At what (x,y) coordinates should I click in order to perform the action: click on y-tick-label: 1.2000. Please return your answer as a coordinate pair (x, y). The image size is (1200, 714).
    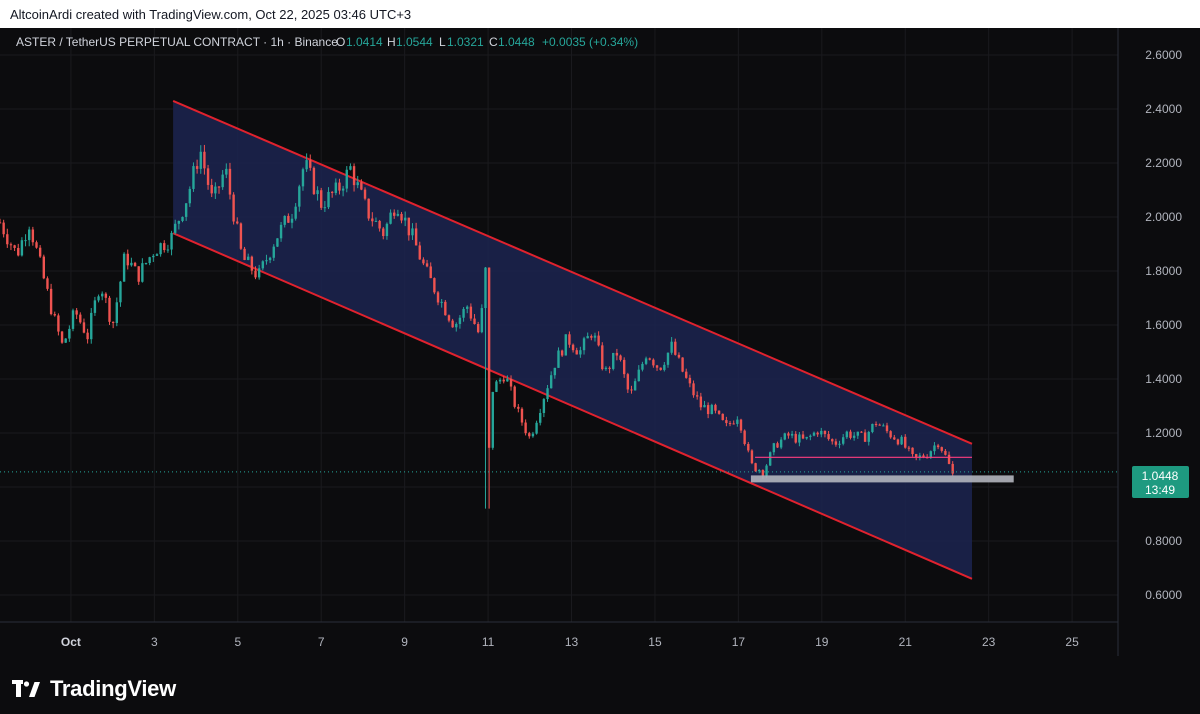
    Looking at the image, I should click on (1163, 433).